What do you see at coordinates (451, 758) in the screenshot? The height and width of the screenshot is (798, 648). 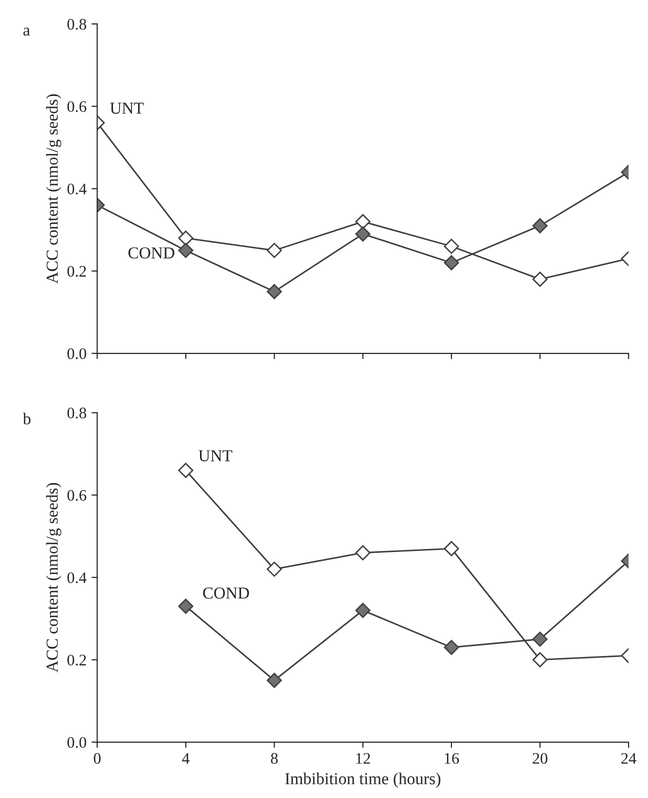 I see `x-tick-label: 16` at bounding box center [451, 758].